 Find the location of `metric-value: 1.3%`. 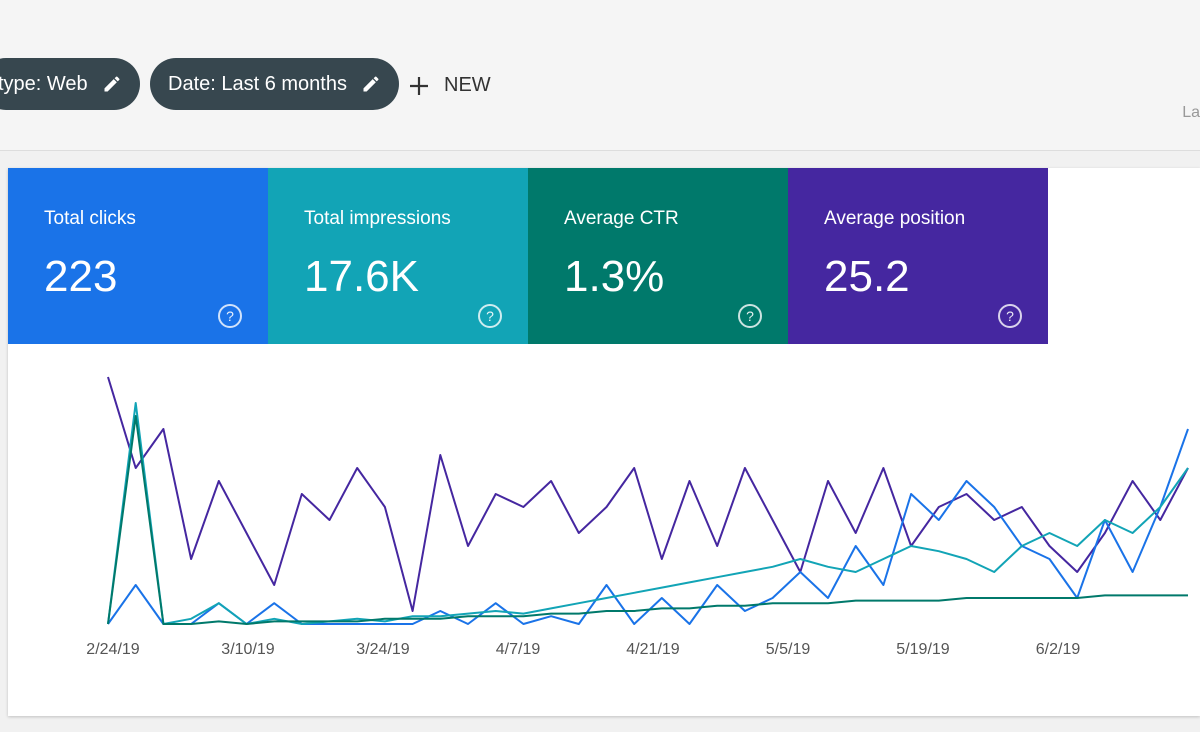

metric-value: 1.3% is located at coordinates (614, 276).